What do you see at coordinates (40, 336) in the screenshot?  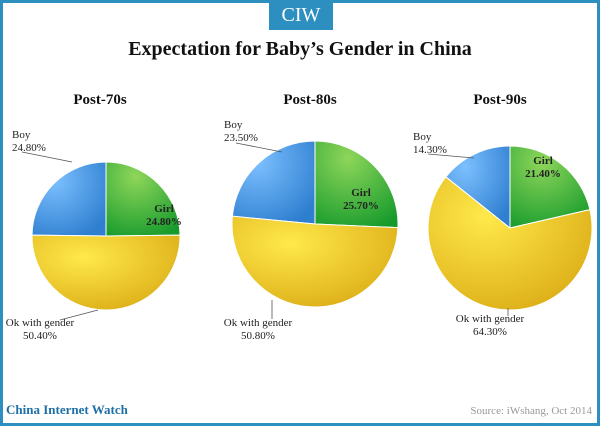 I see `slice-value-ok-1: 50.40%` at bounding box center [40, 336].